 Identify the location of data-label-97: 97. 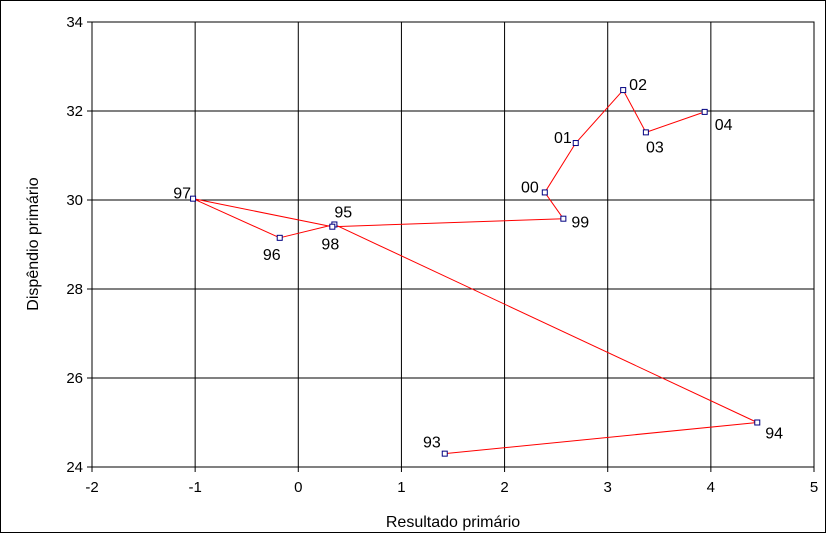
(182, 194).